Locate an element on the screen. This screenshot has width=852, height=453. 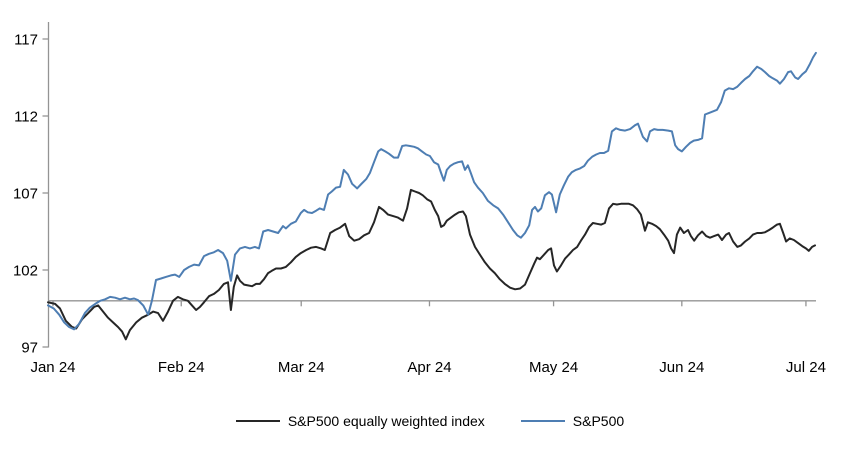
legend-line-sp500 is located at coordinates (542, 421).